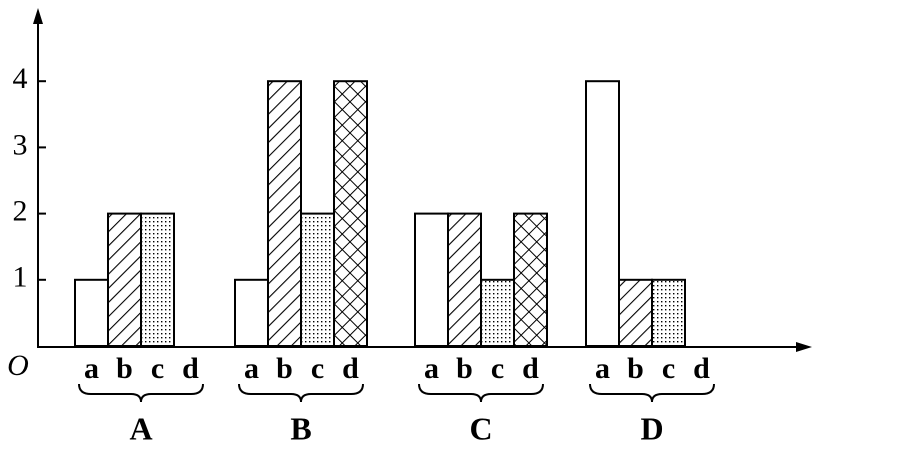 The image size is (900, 453). What do you see at coordinates (300, 428) in the screenshot?
I see `category-label: B` at bounding box center [300, 428].